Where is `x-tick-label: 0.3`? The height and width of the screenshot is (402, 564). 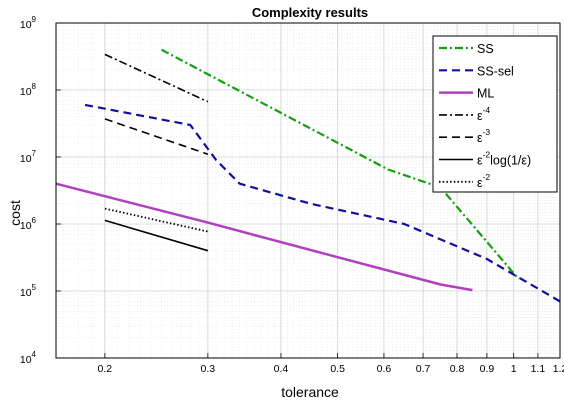 x-tick-label: 0.3 is located at coordinates (208, 369).